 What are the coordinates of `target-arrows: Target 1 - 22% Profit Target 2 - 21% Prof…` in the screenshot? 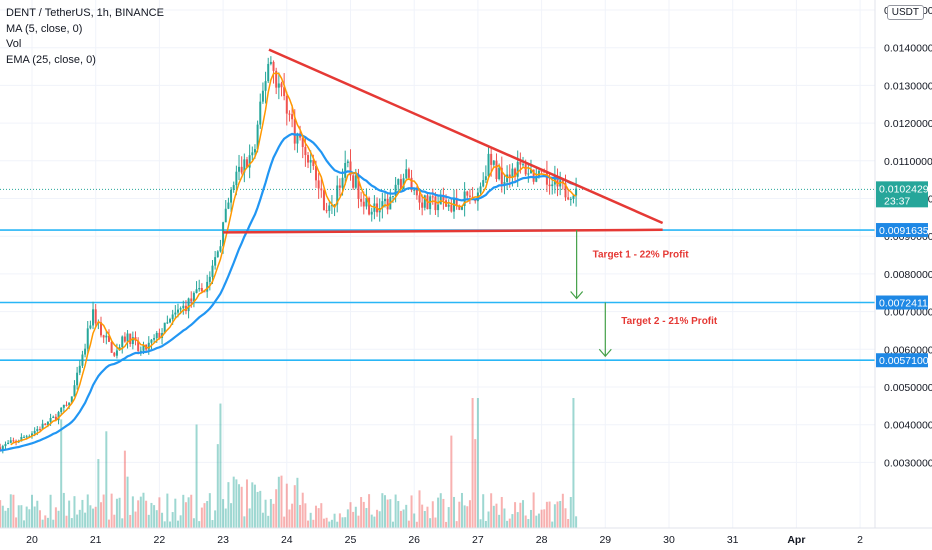 It's located at (644, 294).